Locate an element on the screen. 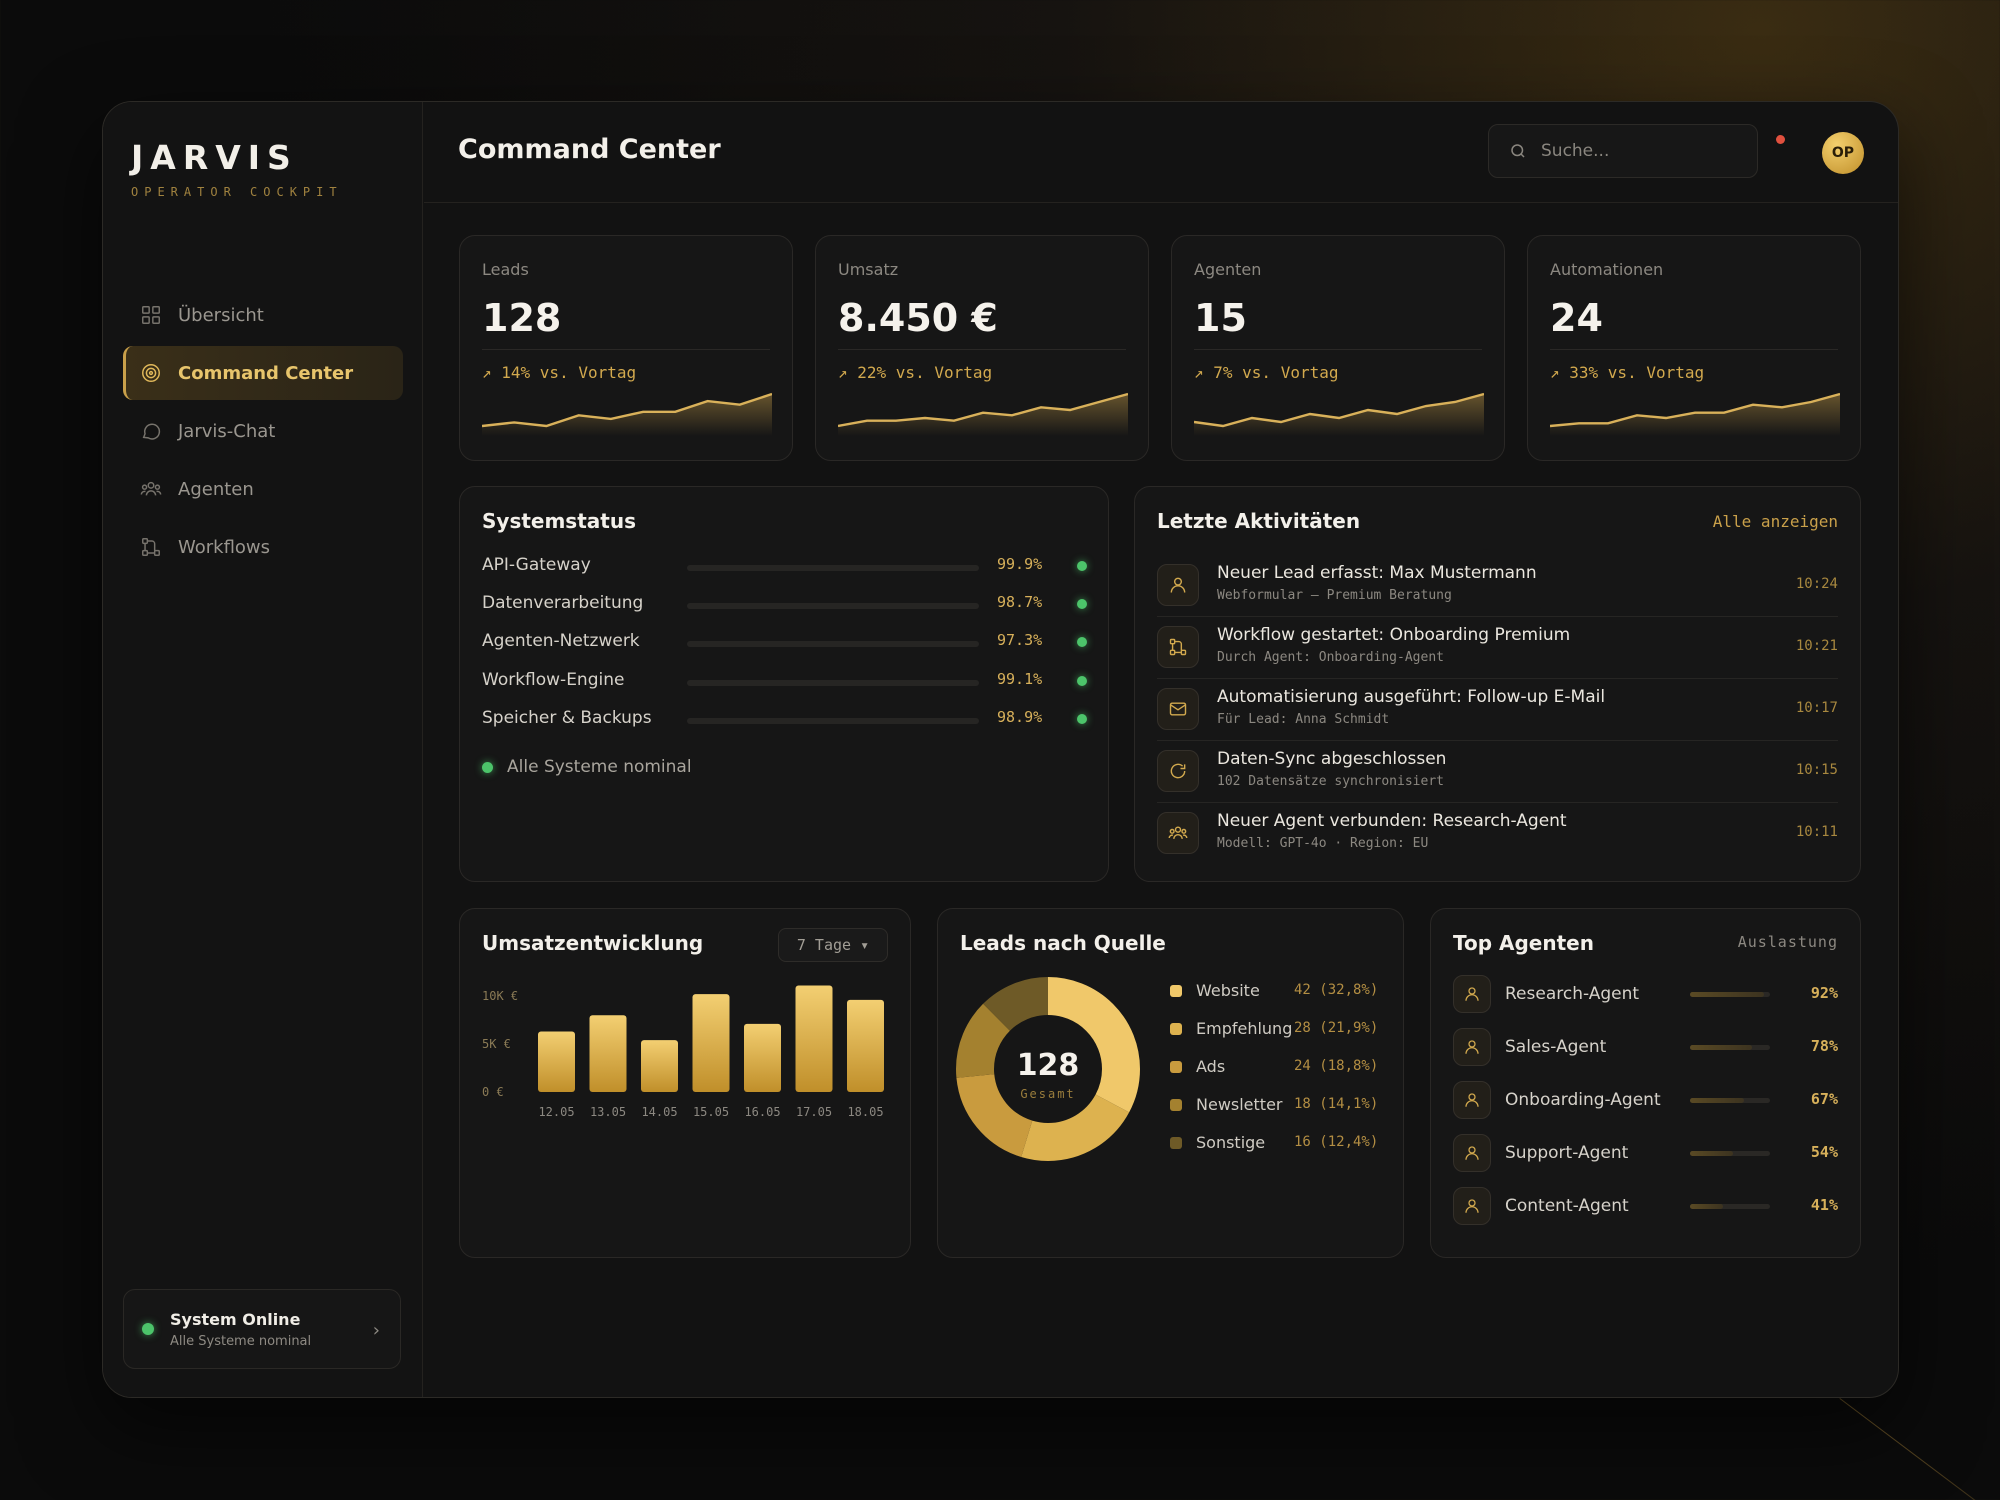  legend-name: Website is located at coordinates (1228, 990).